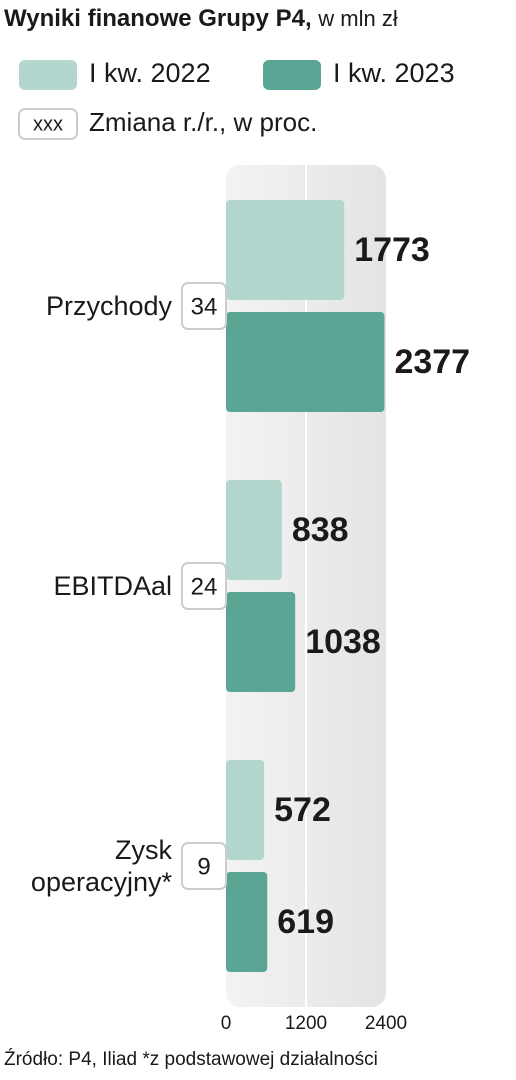 This screenshot has width=516, height=1080. Describe the element at coordinates (150, 73) in the screenshot. I see `legend-label: I kw. 2022` at that location.